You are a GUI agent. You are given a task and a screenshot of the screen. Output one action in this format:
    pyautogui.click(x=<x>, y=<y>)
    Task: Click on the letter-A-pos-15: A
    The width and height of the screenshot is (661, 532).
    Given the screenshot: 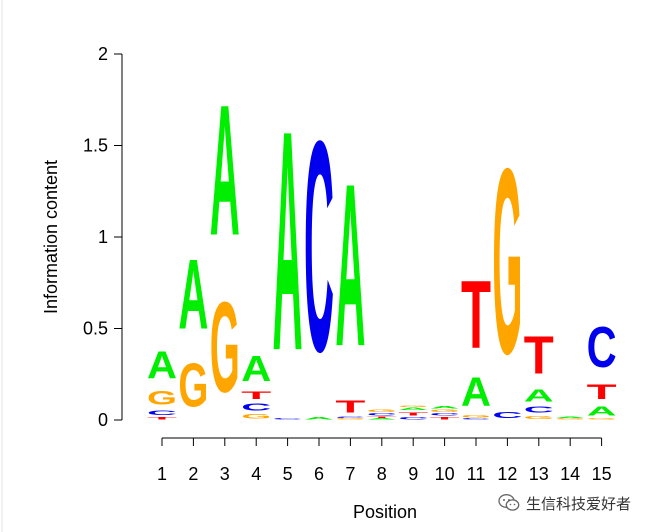 What is the action you would take?
    pyautogui.click(x=602, y=410)
    